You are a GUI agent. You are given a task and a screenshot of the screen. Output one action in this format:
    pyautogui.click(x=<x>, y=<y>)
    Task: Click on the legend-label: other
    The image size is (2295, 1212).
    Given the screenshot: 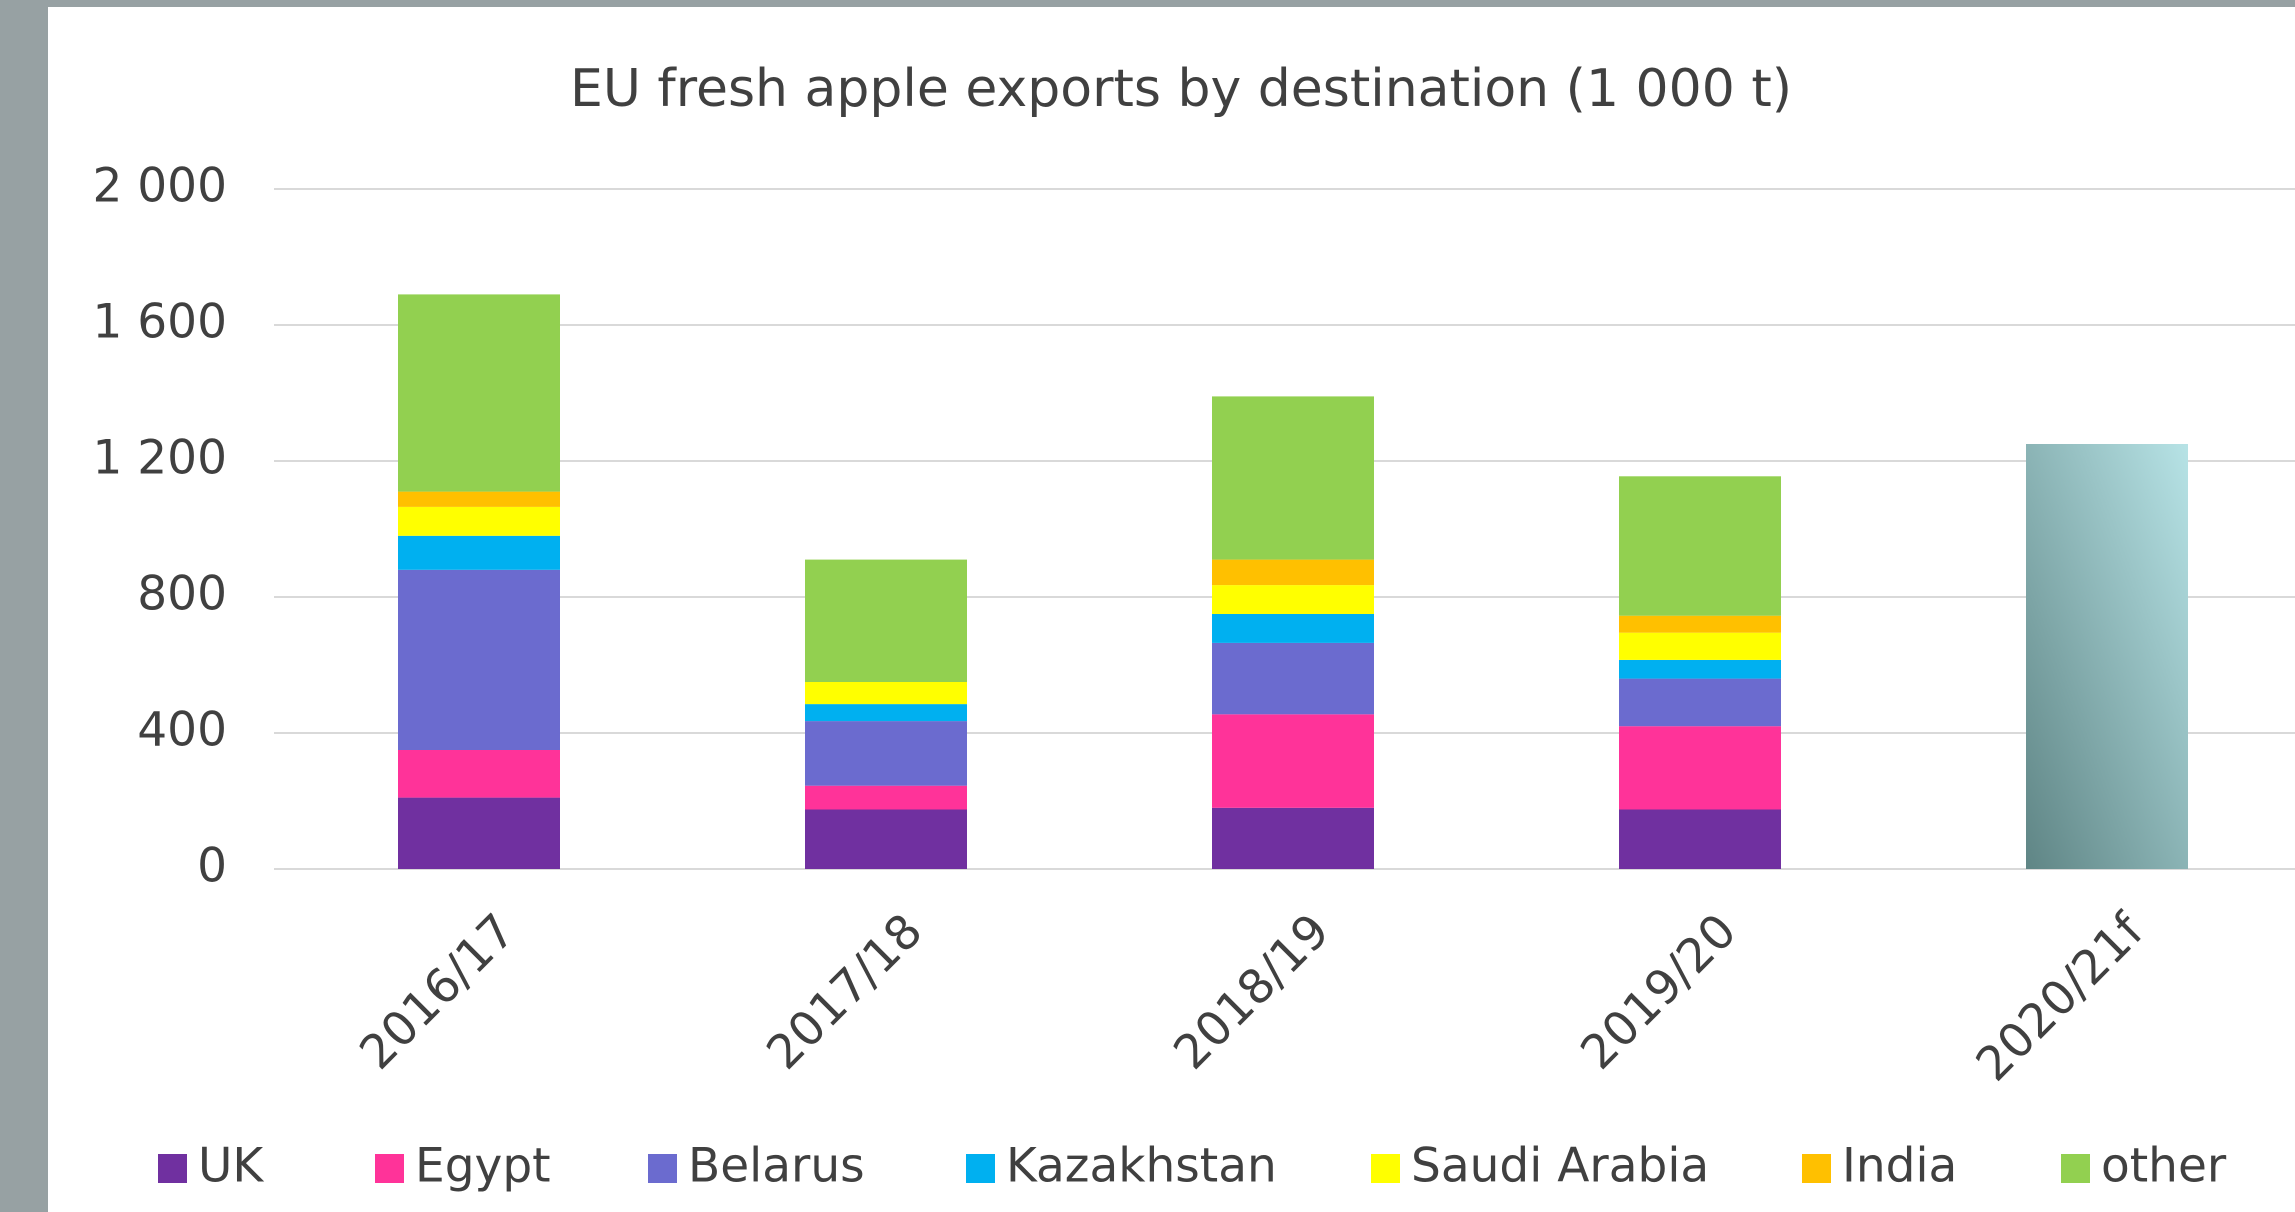 What is the action you would take?
    pyautogui.click(x=2164, y=1166)
    